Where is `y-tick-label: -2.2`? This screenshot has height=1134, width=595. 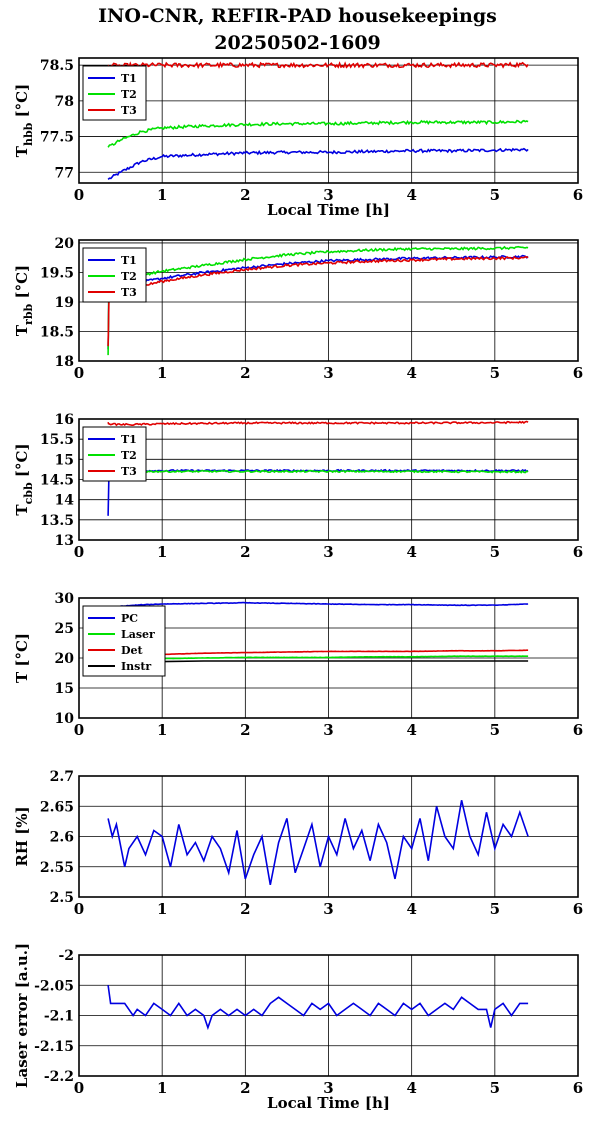 y-tick-label: -2.2 is located at coordinates (59, 1077).